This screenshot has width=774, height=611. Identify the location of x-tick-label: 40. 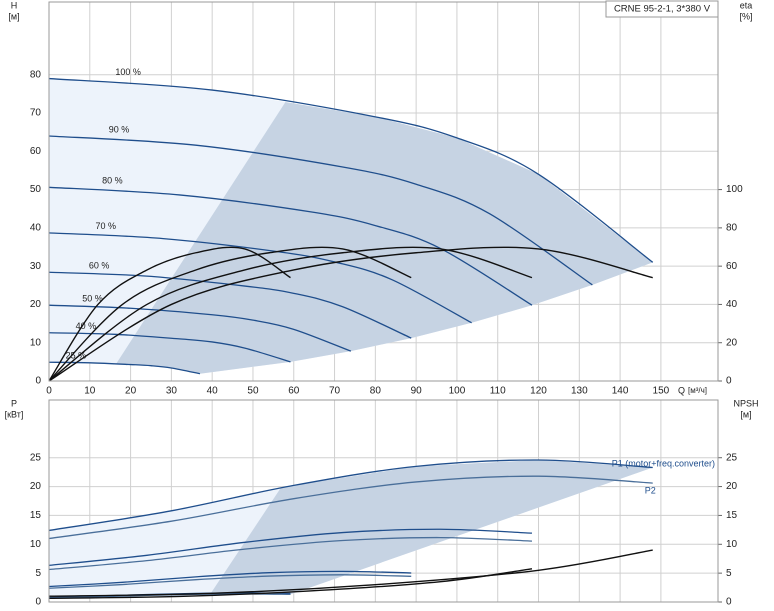
(213, 391).